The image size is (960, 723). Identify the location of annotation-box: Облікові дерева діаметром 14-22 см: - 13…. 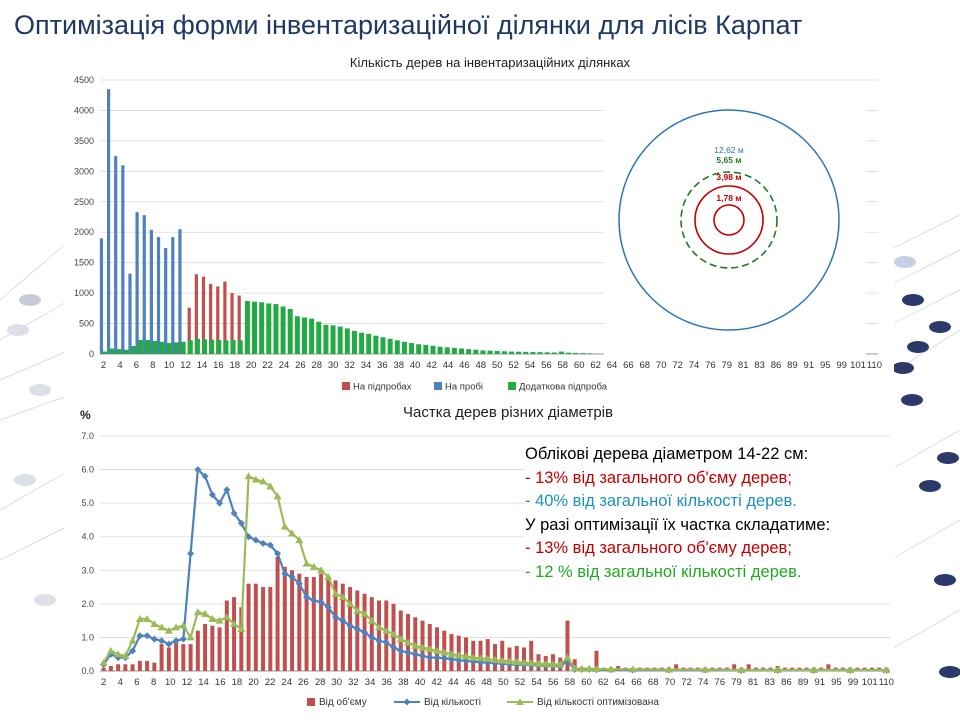
(710, 513).